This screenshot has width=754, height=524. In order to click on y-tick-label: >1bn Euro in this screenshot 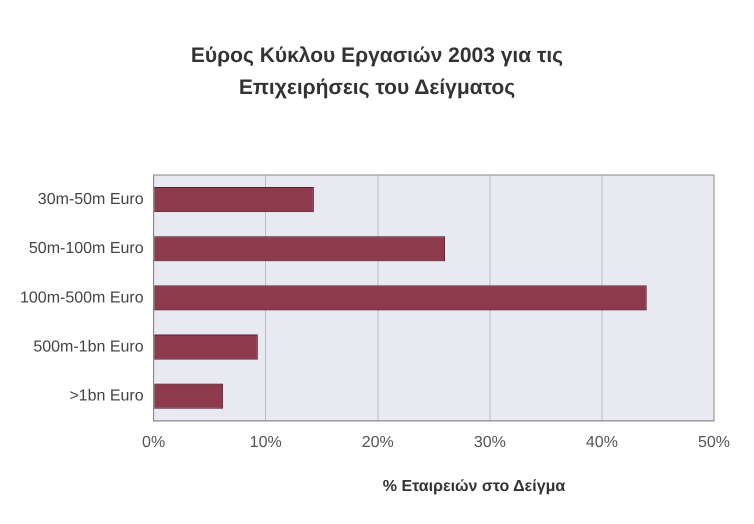, I will do `click(106, 396)`.